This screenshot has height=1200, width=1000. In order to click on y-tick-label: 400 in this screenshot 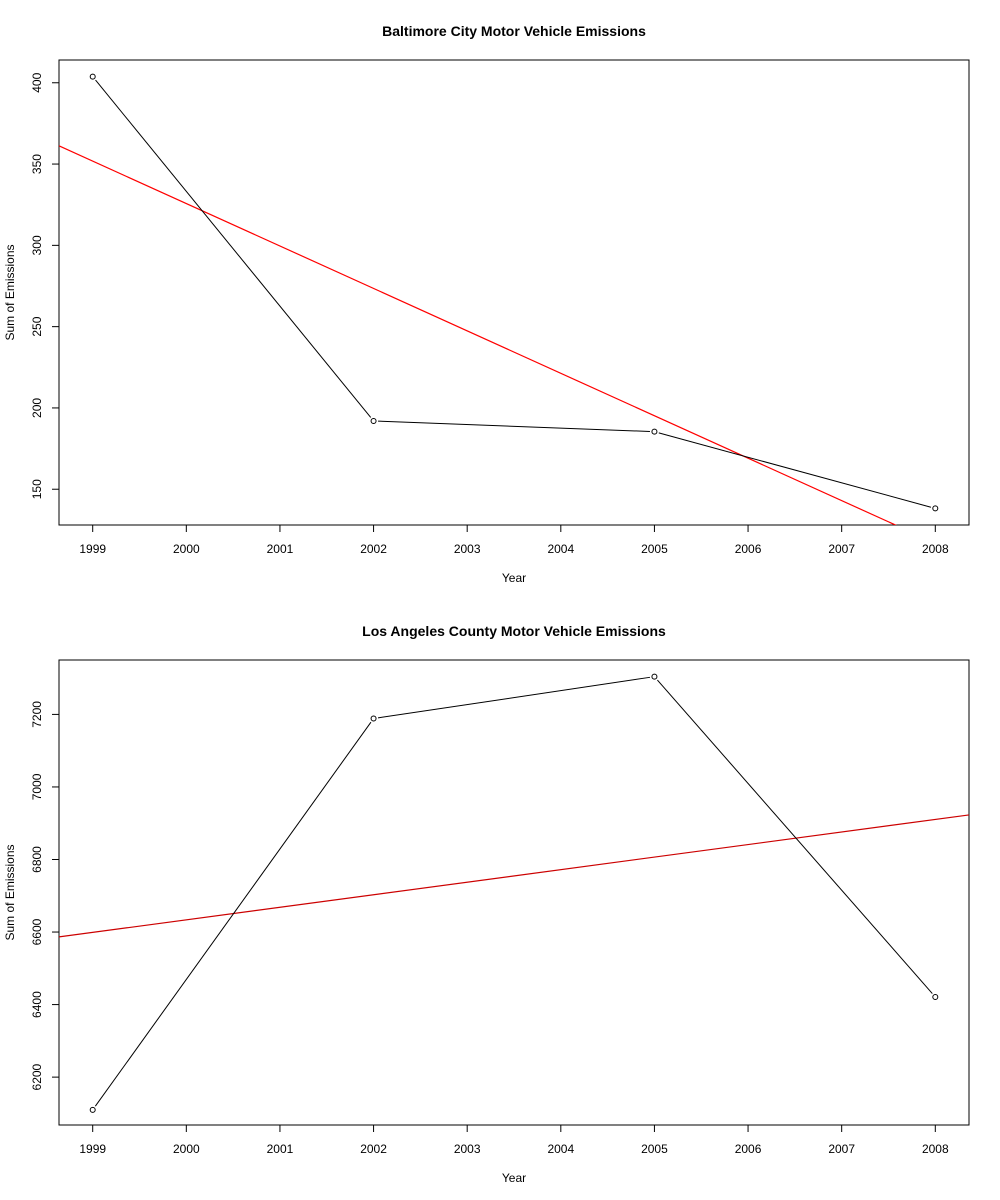, I will do `click(37, 82)`.